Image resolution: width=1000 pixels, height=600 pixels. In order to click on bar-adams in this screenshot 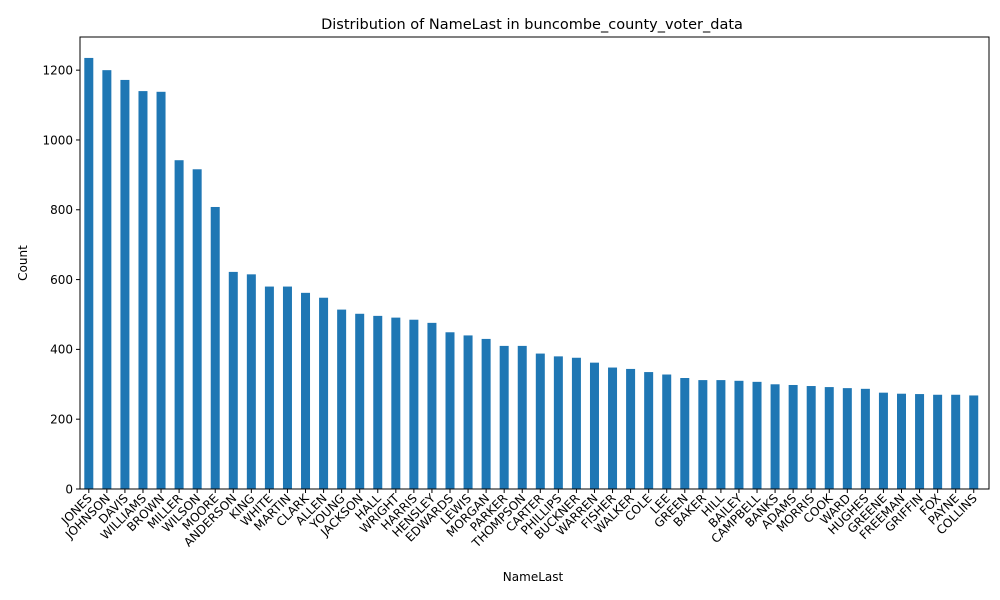, I will do `click(793, 436)`.